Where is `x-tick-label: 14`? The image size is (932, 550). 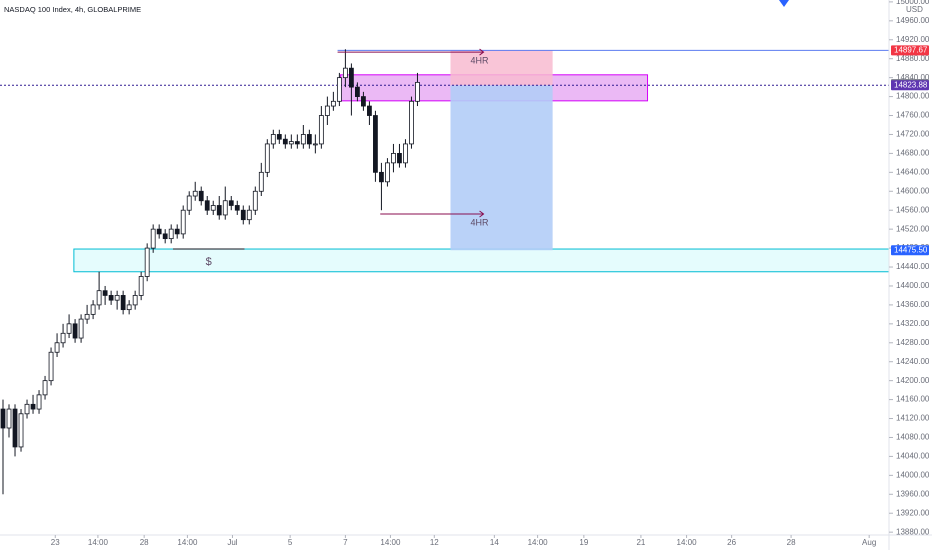 x-tick-label: 14 is located at coordinates (494, 542).